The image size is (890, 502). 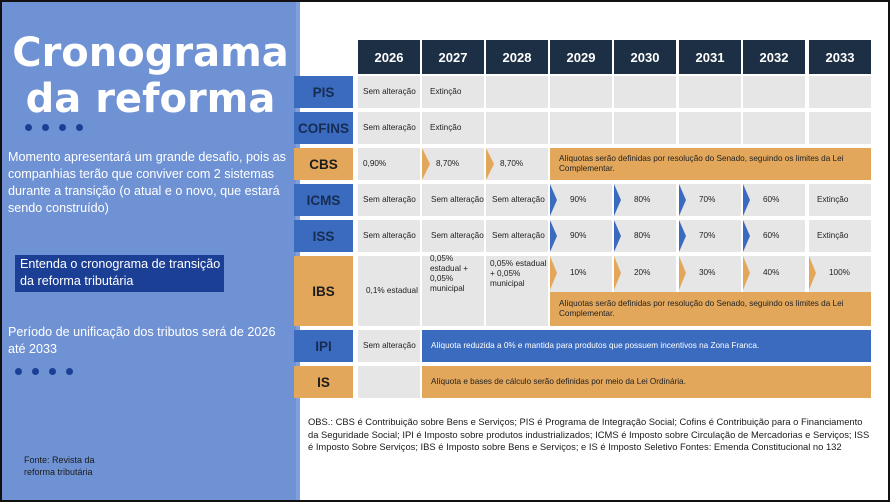 What do you see at coordinates (89, 466) in the screenshot?
I see `source-note: Fonte: Revista da reforma tributária` at bounding box center [89, 466].